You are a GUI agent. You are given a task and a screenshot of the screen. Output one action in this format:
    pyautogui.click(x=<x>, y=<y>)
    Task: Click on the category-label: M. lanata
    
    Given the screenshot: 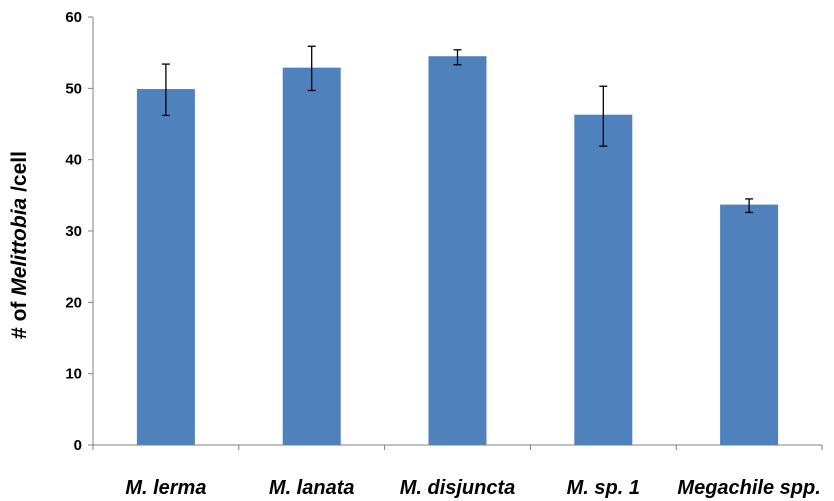 What is the action you would take?
    pyautogui.click(x=312, y=488)
    